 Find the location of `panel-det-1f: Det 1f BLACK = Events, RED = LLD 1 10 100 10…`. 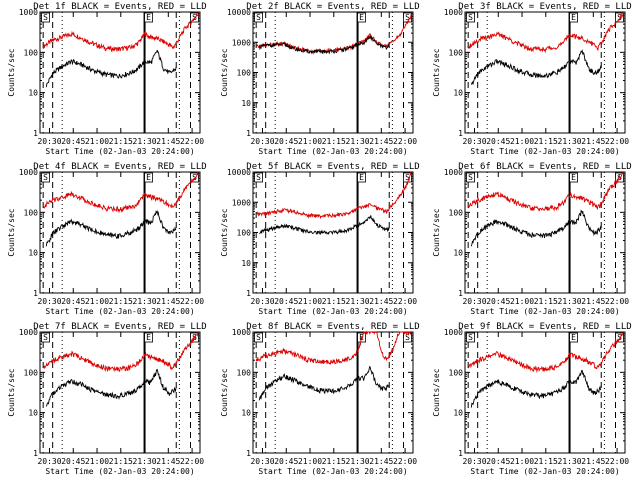

panel-det-1f: Det 1f BLACK = Events, RED = LLD 1 10 100 10… is located at coordinates (107, 79).